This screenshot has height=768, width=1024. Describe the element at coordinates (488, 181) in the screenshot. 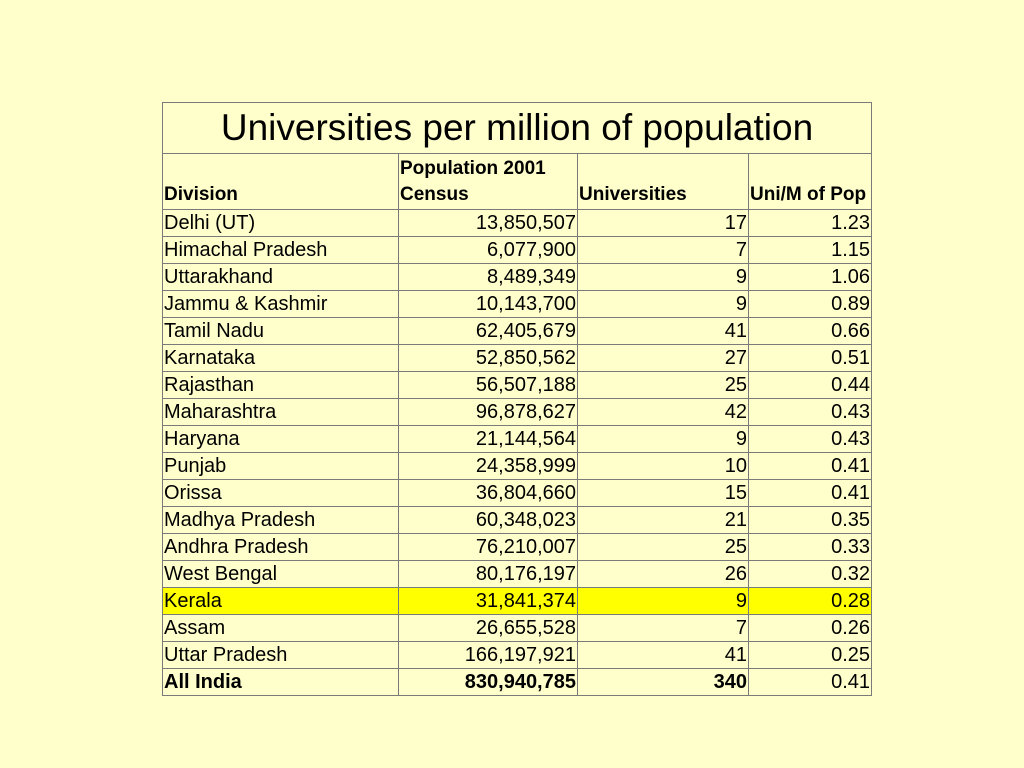

I see `header-population: Population 2001 Census` at that location.